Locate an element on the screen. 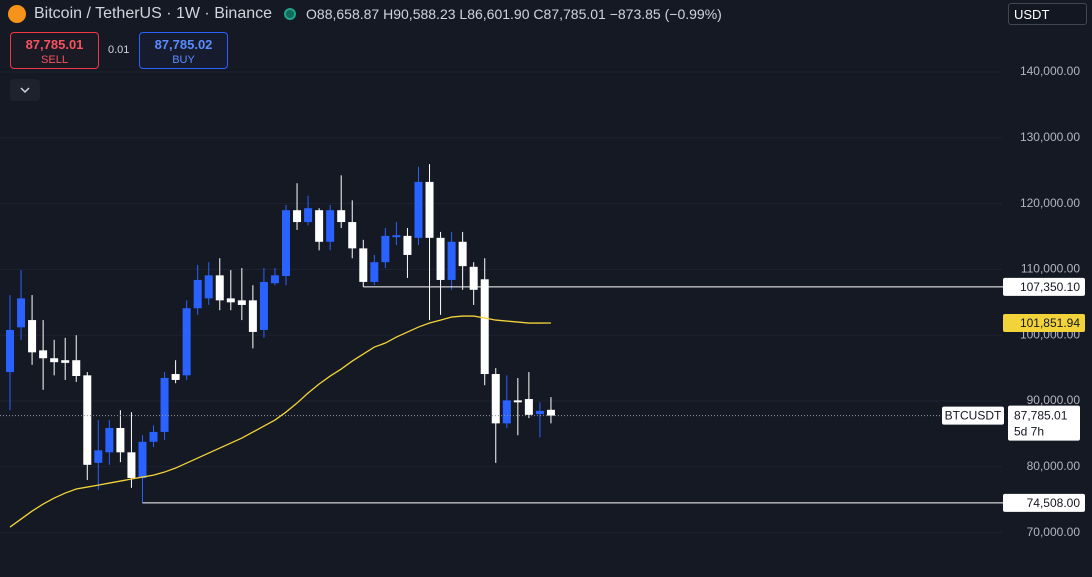 This screenshot has height=577, width=1092. ohlc-key: L is located at coordinates (463, 14).